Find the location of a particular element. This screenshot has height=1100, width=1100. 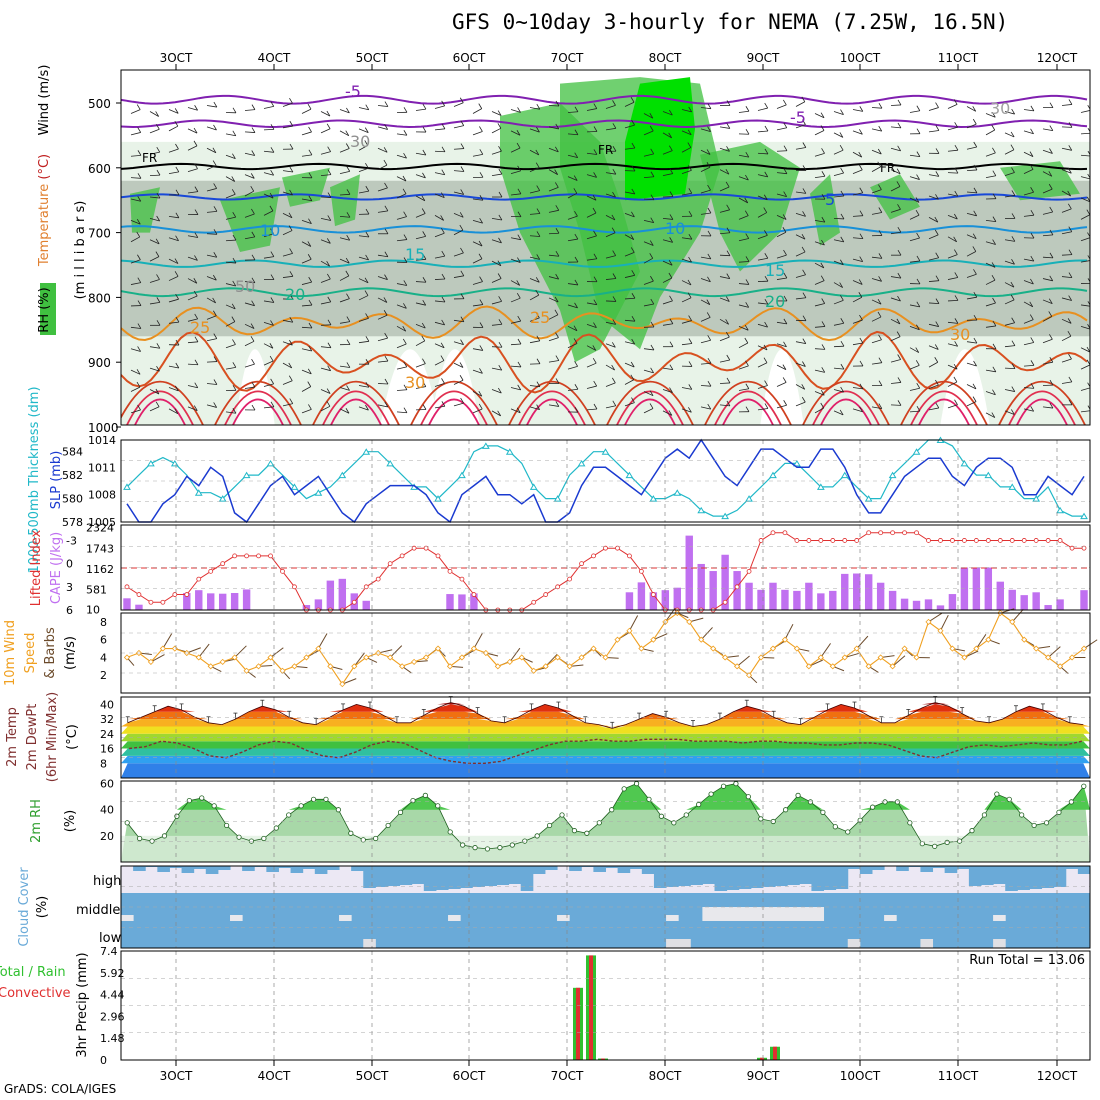

x-tick-bottom: 5OCT is located at coordinates (372, 1076).